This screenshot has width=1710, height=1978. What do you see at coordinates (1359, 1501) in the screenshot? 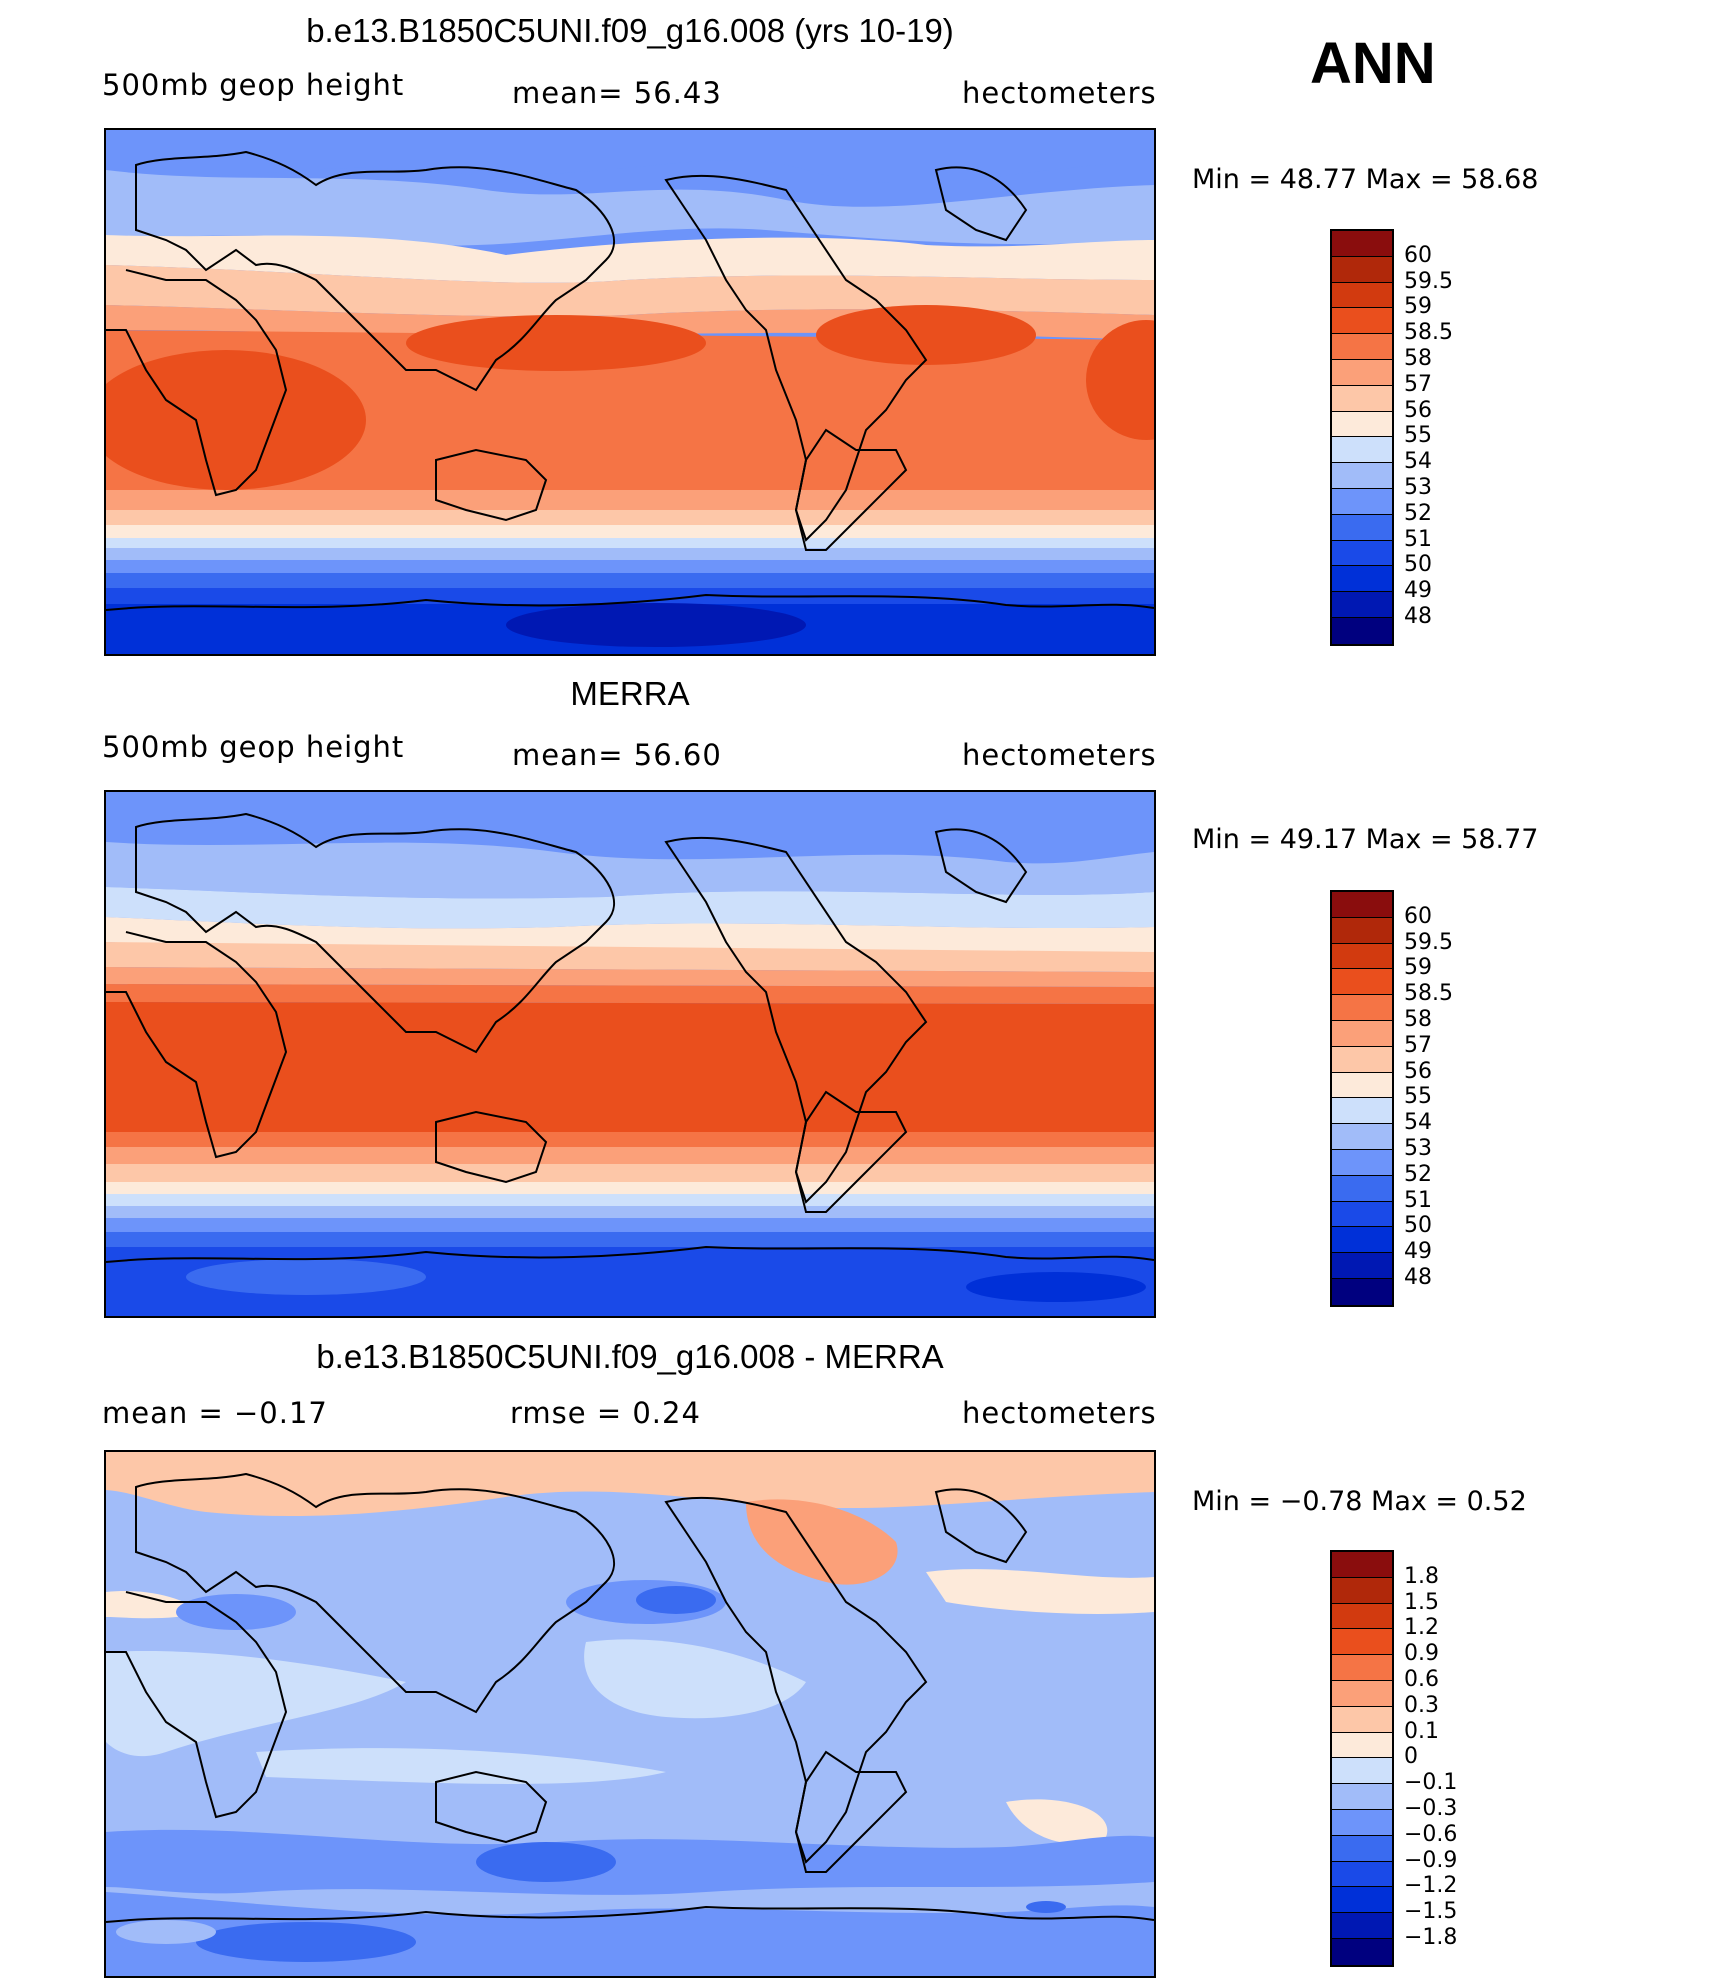
I see `panel3-min-max: Min = −0.78 Max = 0.52` at bounding box center [1359, 1501].